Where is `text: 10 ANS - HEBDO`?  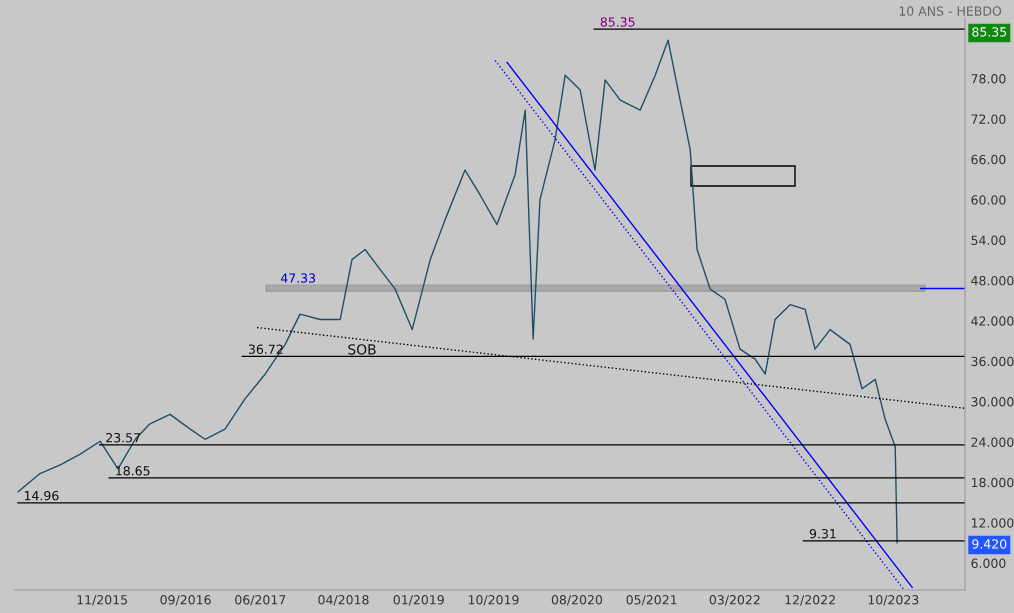
text: 10 ANS - HEBDO is located at coordinates (950, 11).